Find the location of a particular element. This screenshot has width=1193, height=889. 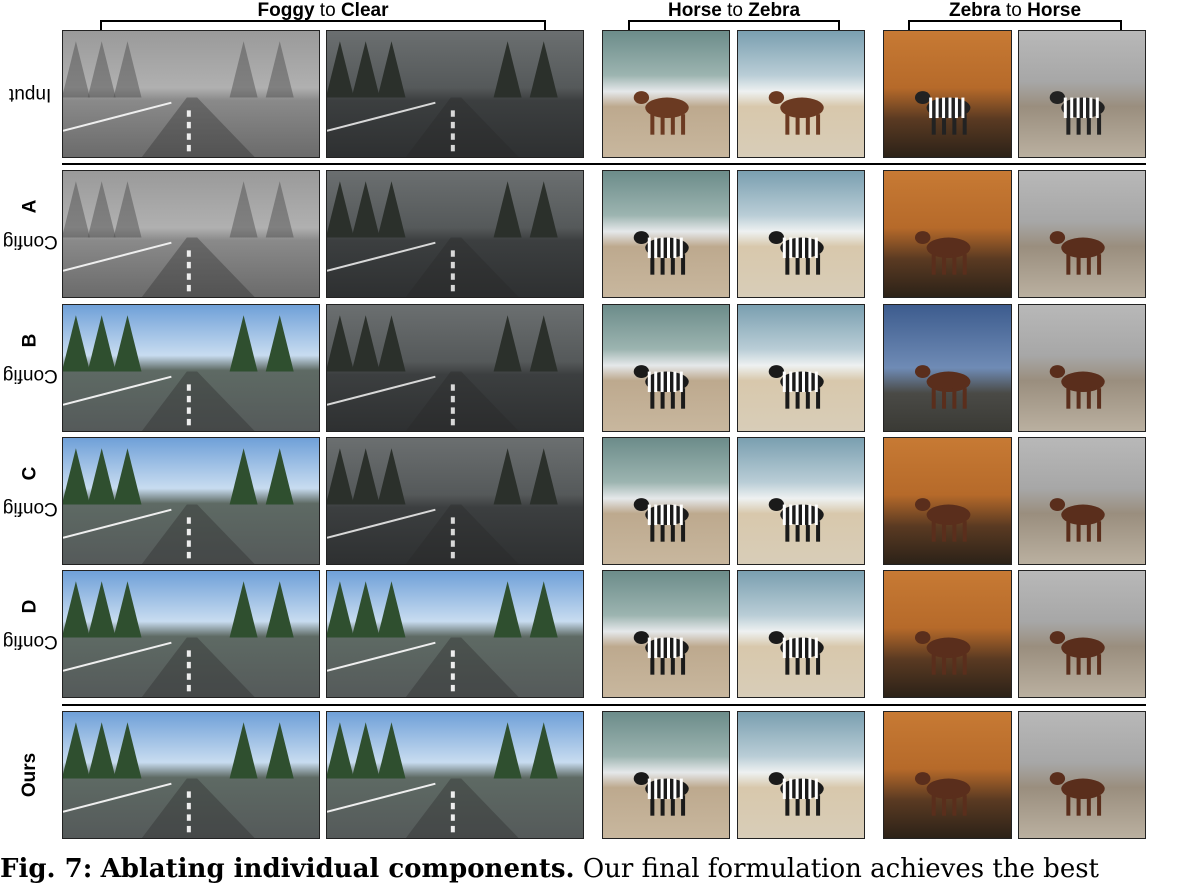

row-label-config-c: Config C is located at coordinates (30, 492).